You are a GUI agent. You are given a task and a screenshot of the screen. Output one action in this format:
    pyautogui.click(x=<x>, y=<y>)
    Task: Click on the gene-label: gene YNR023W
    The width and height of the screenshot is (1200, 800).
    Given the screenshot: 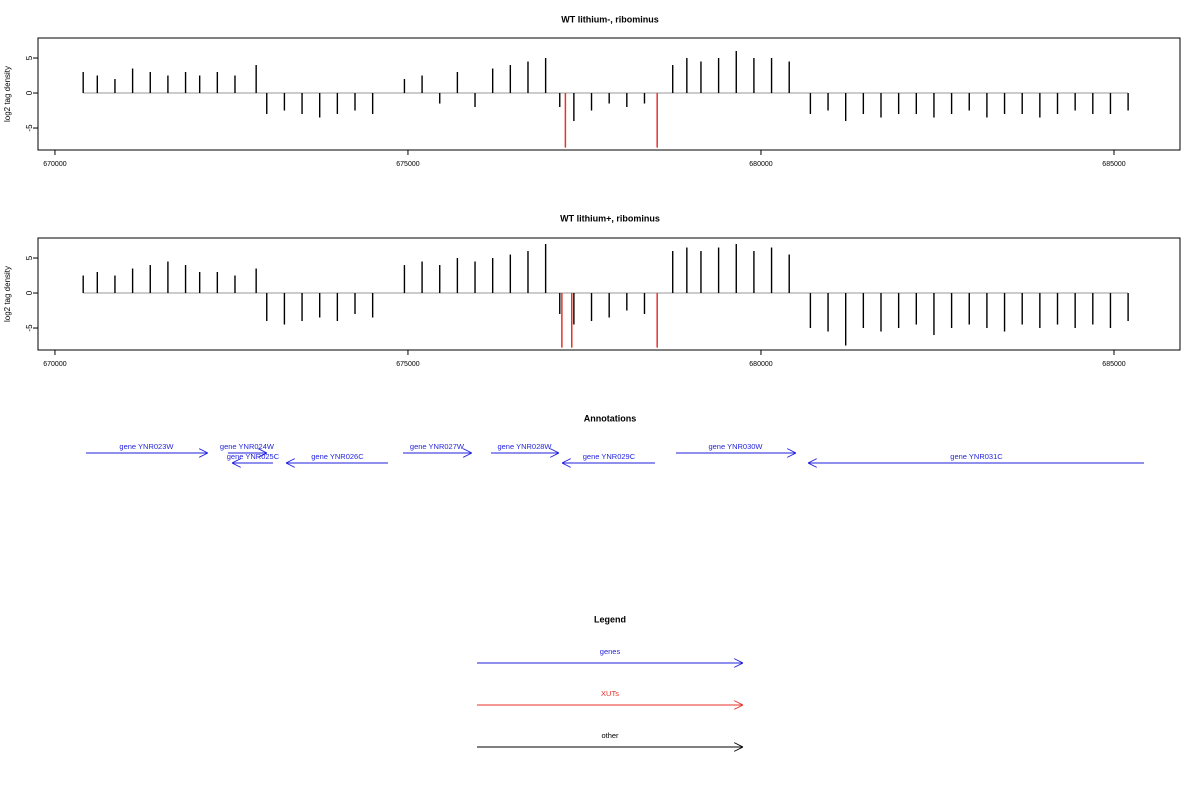 What is the action you would take?
    pyautogui.click(x=146, y=446)
    